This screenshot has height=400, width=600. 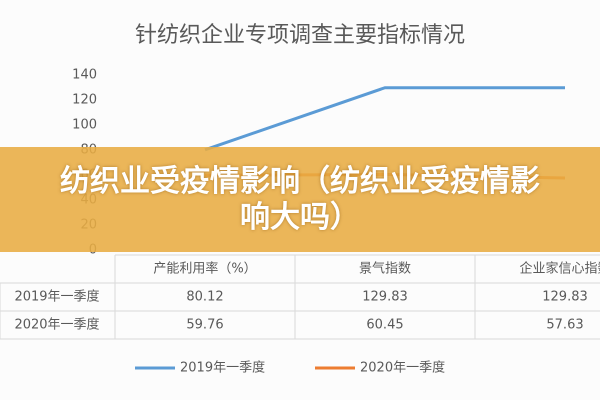 I want to click on table-row-label: 2020年一季度, so click(x=56, y=325).